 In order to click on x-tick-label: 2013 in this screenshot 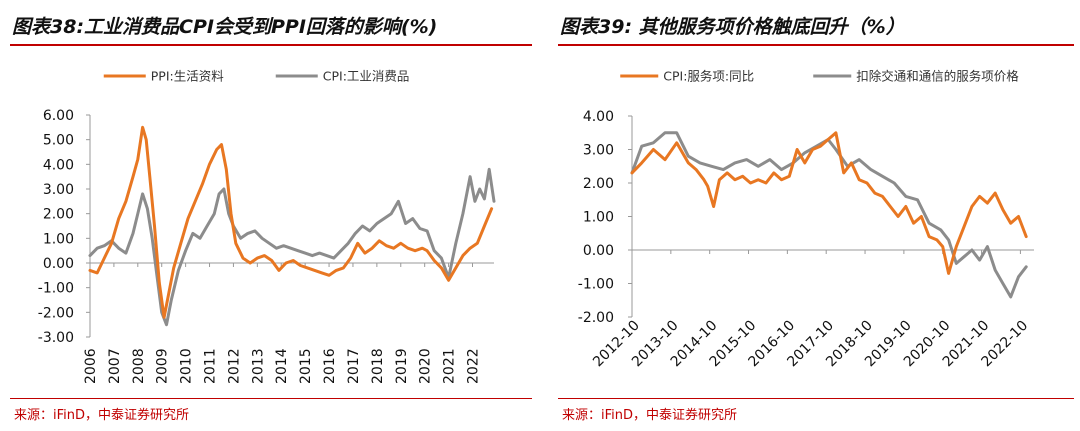, I will do `click(258, 366)`.